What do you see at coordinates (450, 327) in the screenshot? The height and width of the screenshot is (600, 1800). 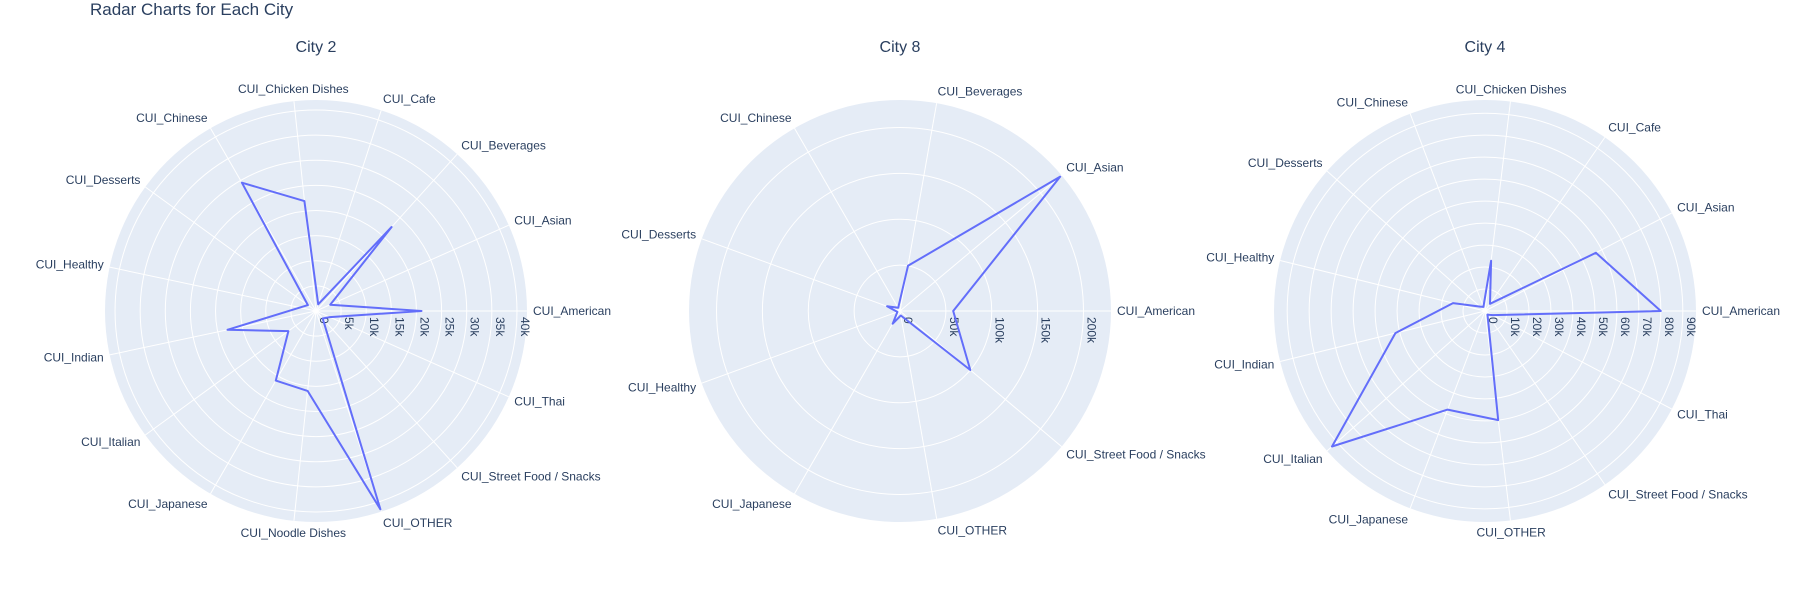 I see `radial-tick-label: 25k` at bounding box center [450, 327].